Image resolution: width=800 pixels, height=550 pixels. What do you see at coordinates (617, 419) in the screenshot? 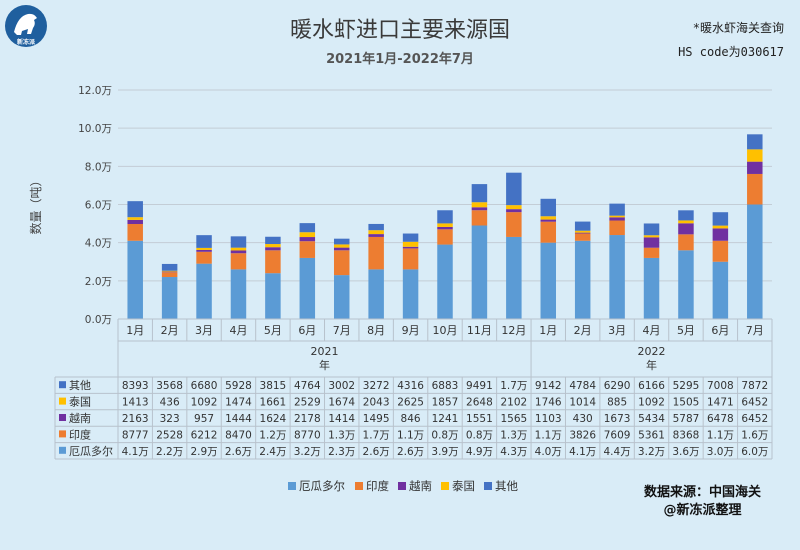
I see `table-cell: 1673` at bounding box center [617, 419].